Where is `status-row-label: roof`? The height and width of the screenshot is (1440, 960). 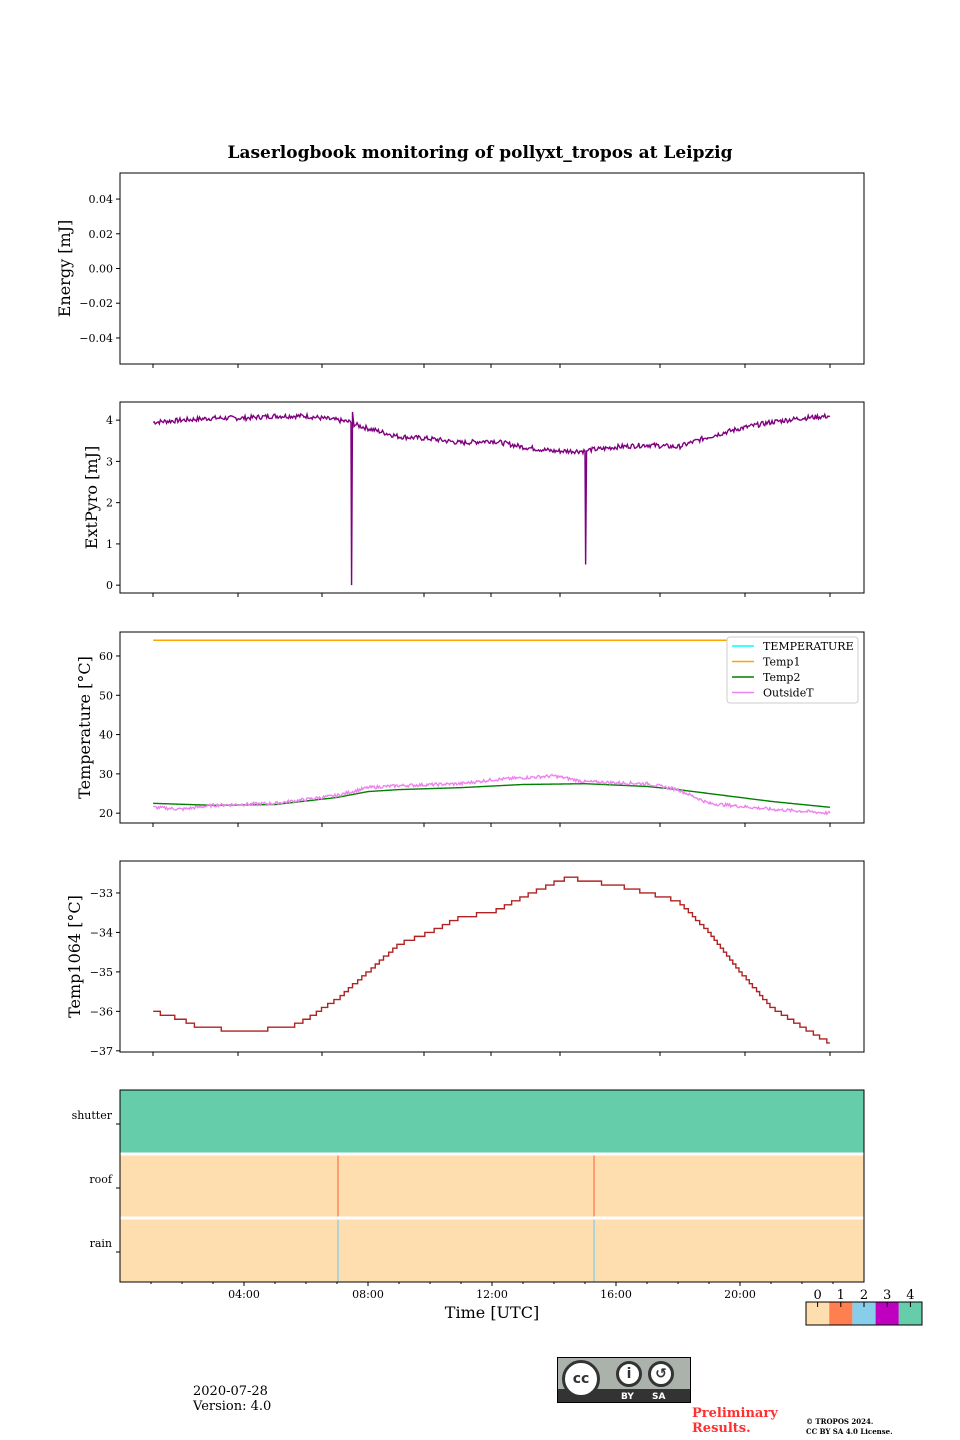 status-row-label: roof is located at coordinates (101, 1179).